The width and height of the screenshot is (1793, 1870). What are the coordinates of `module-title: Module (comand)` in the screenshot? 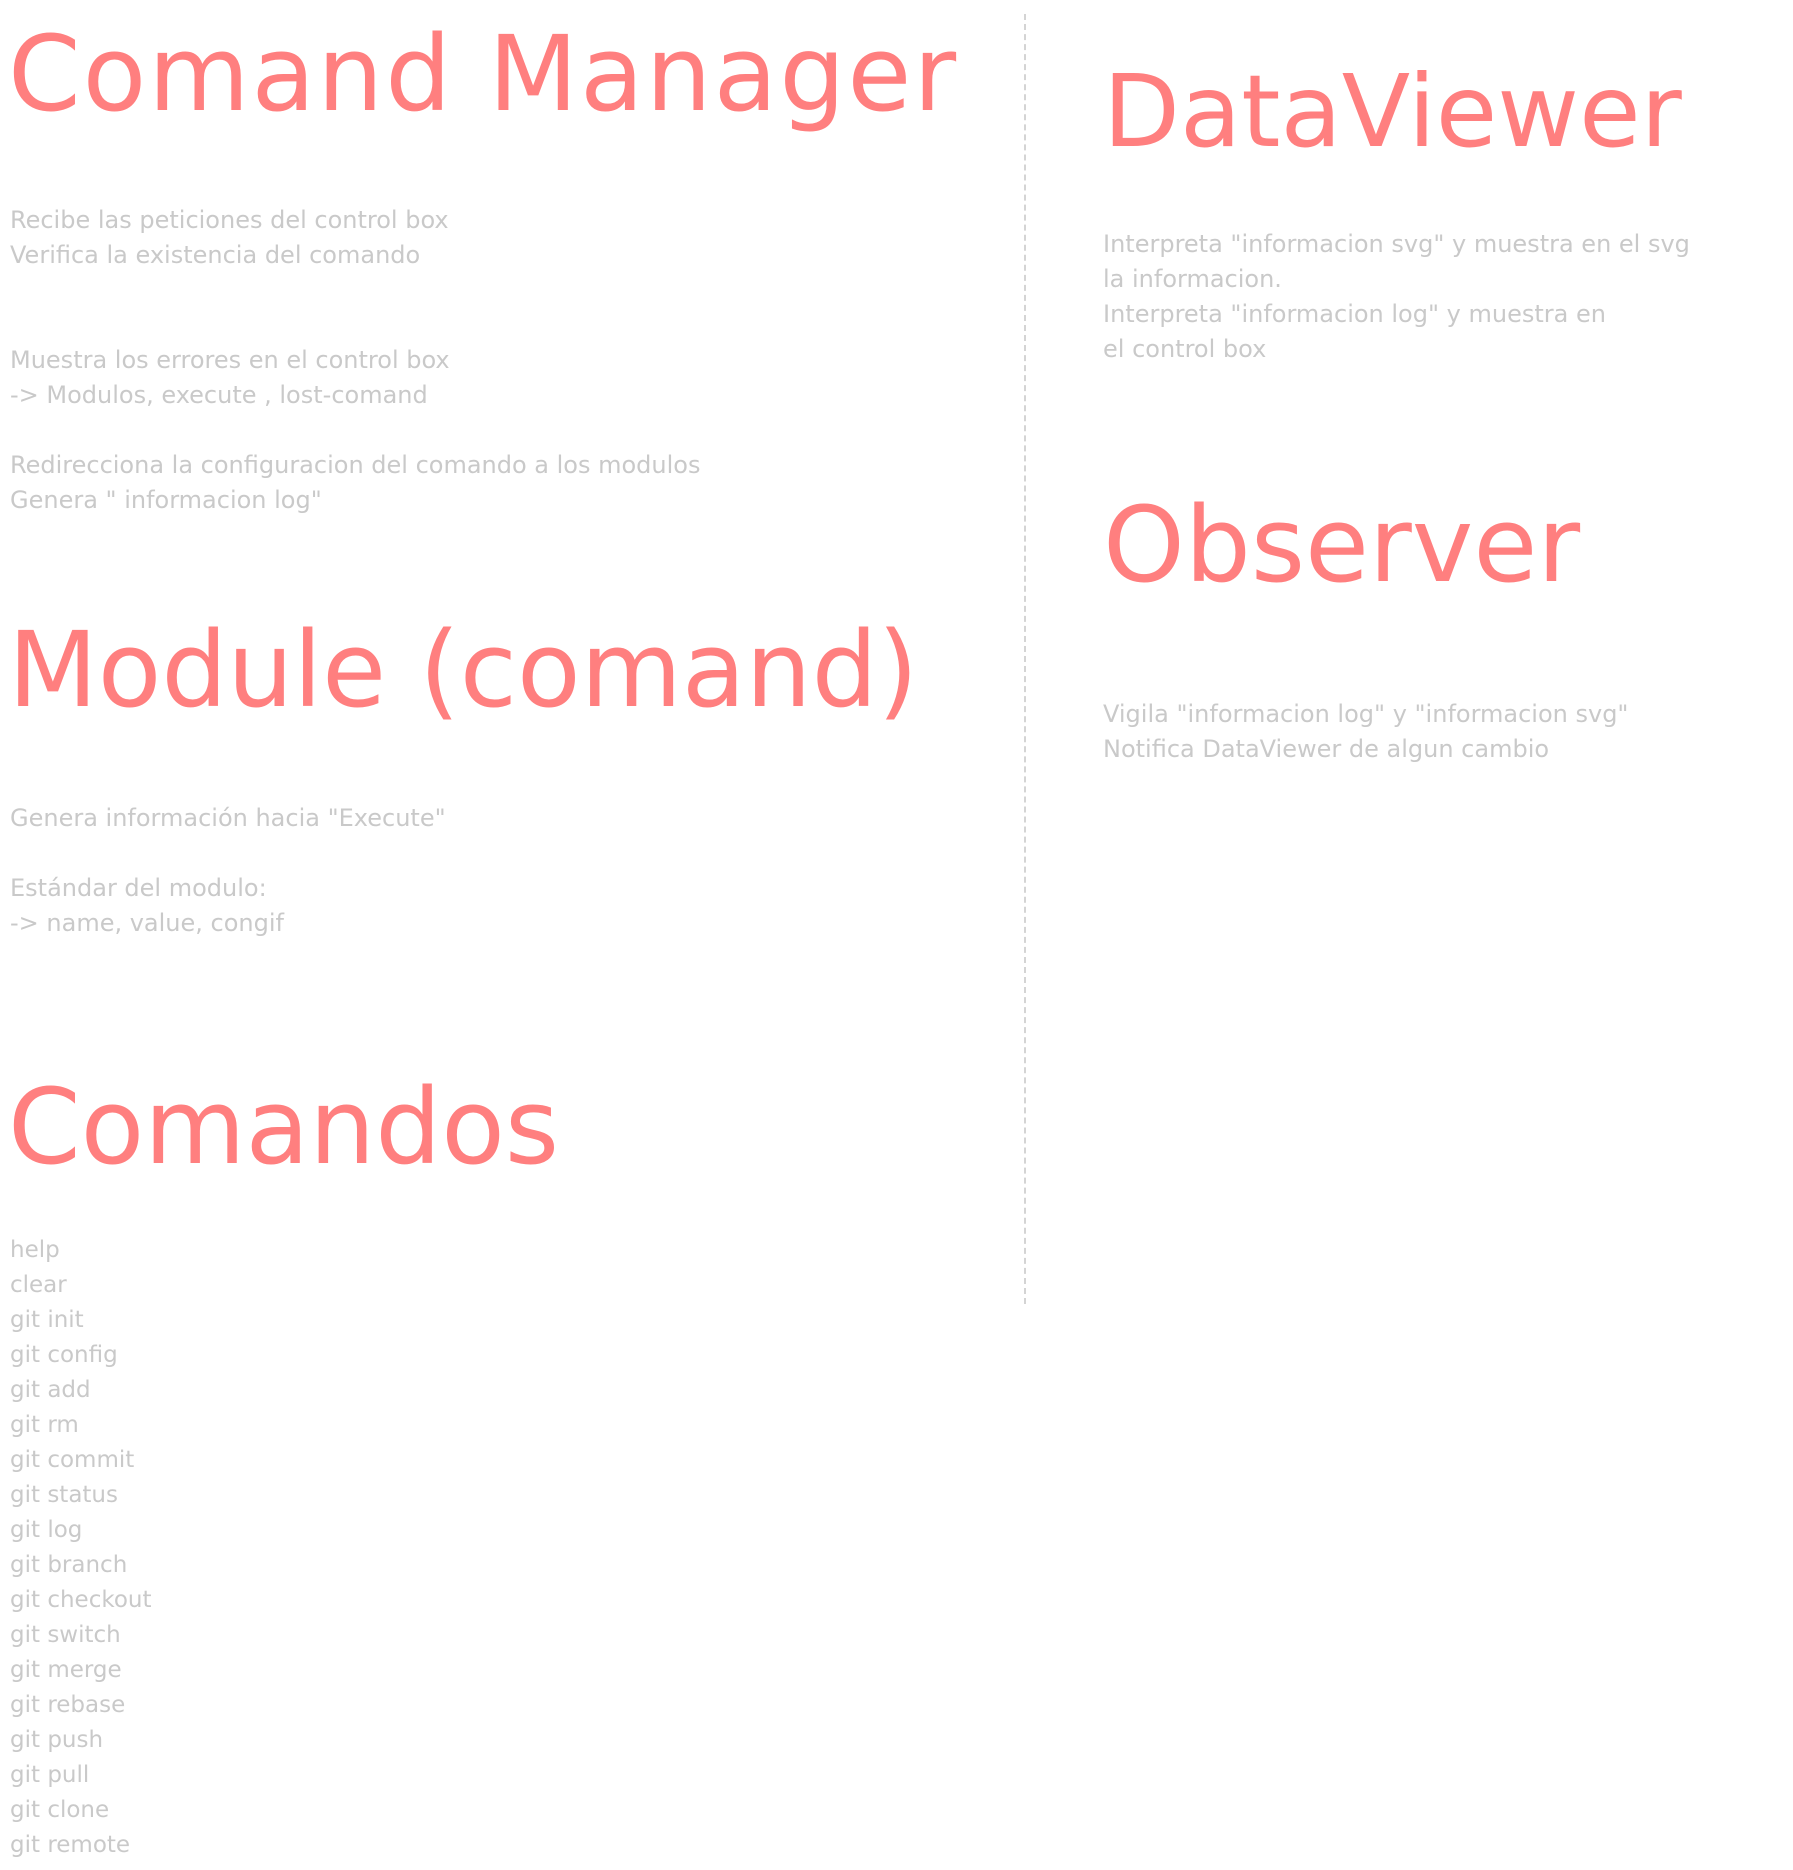 It's located at (463, 670).